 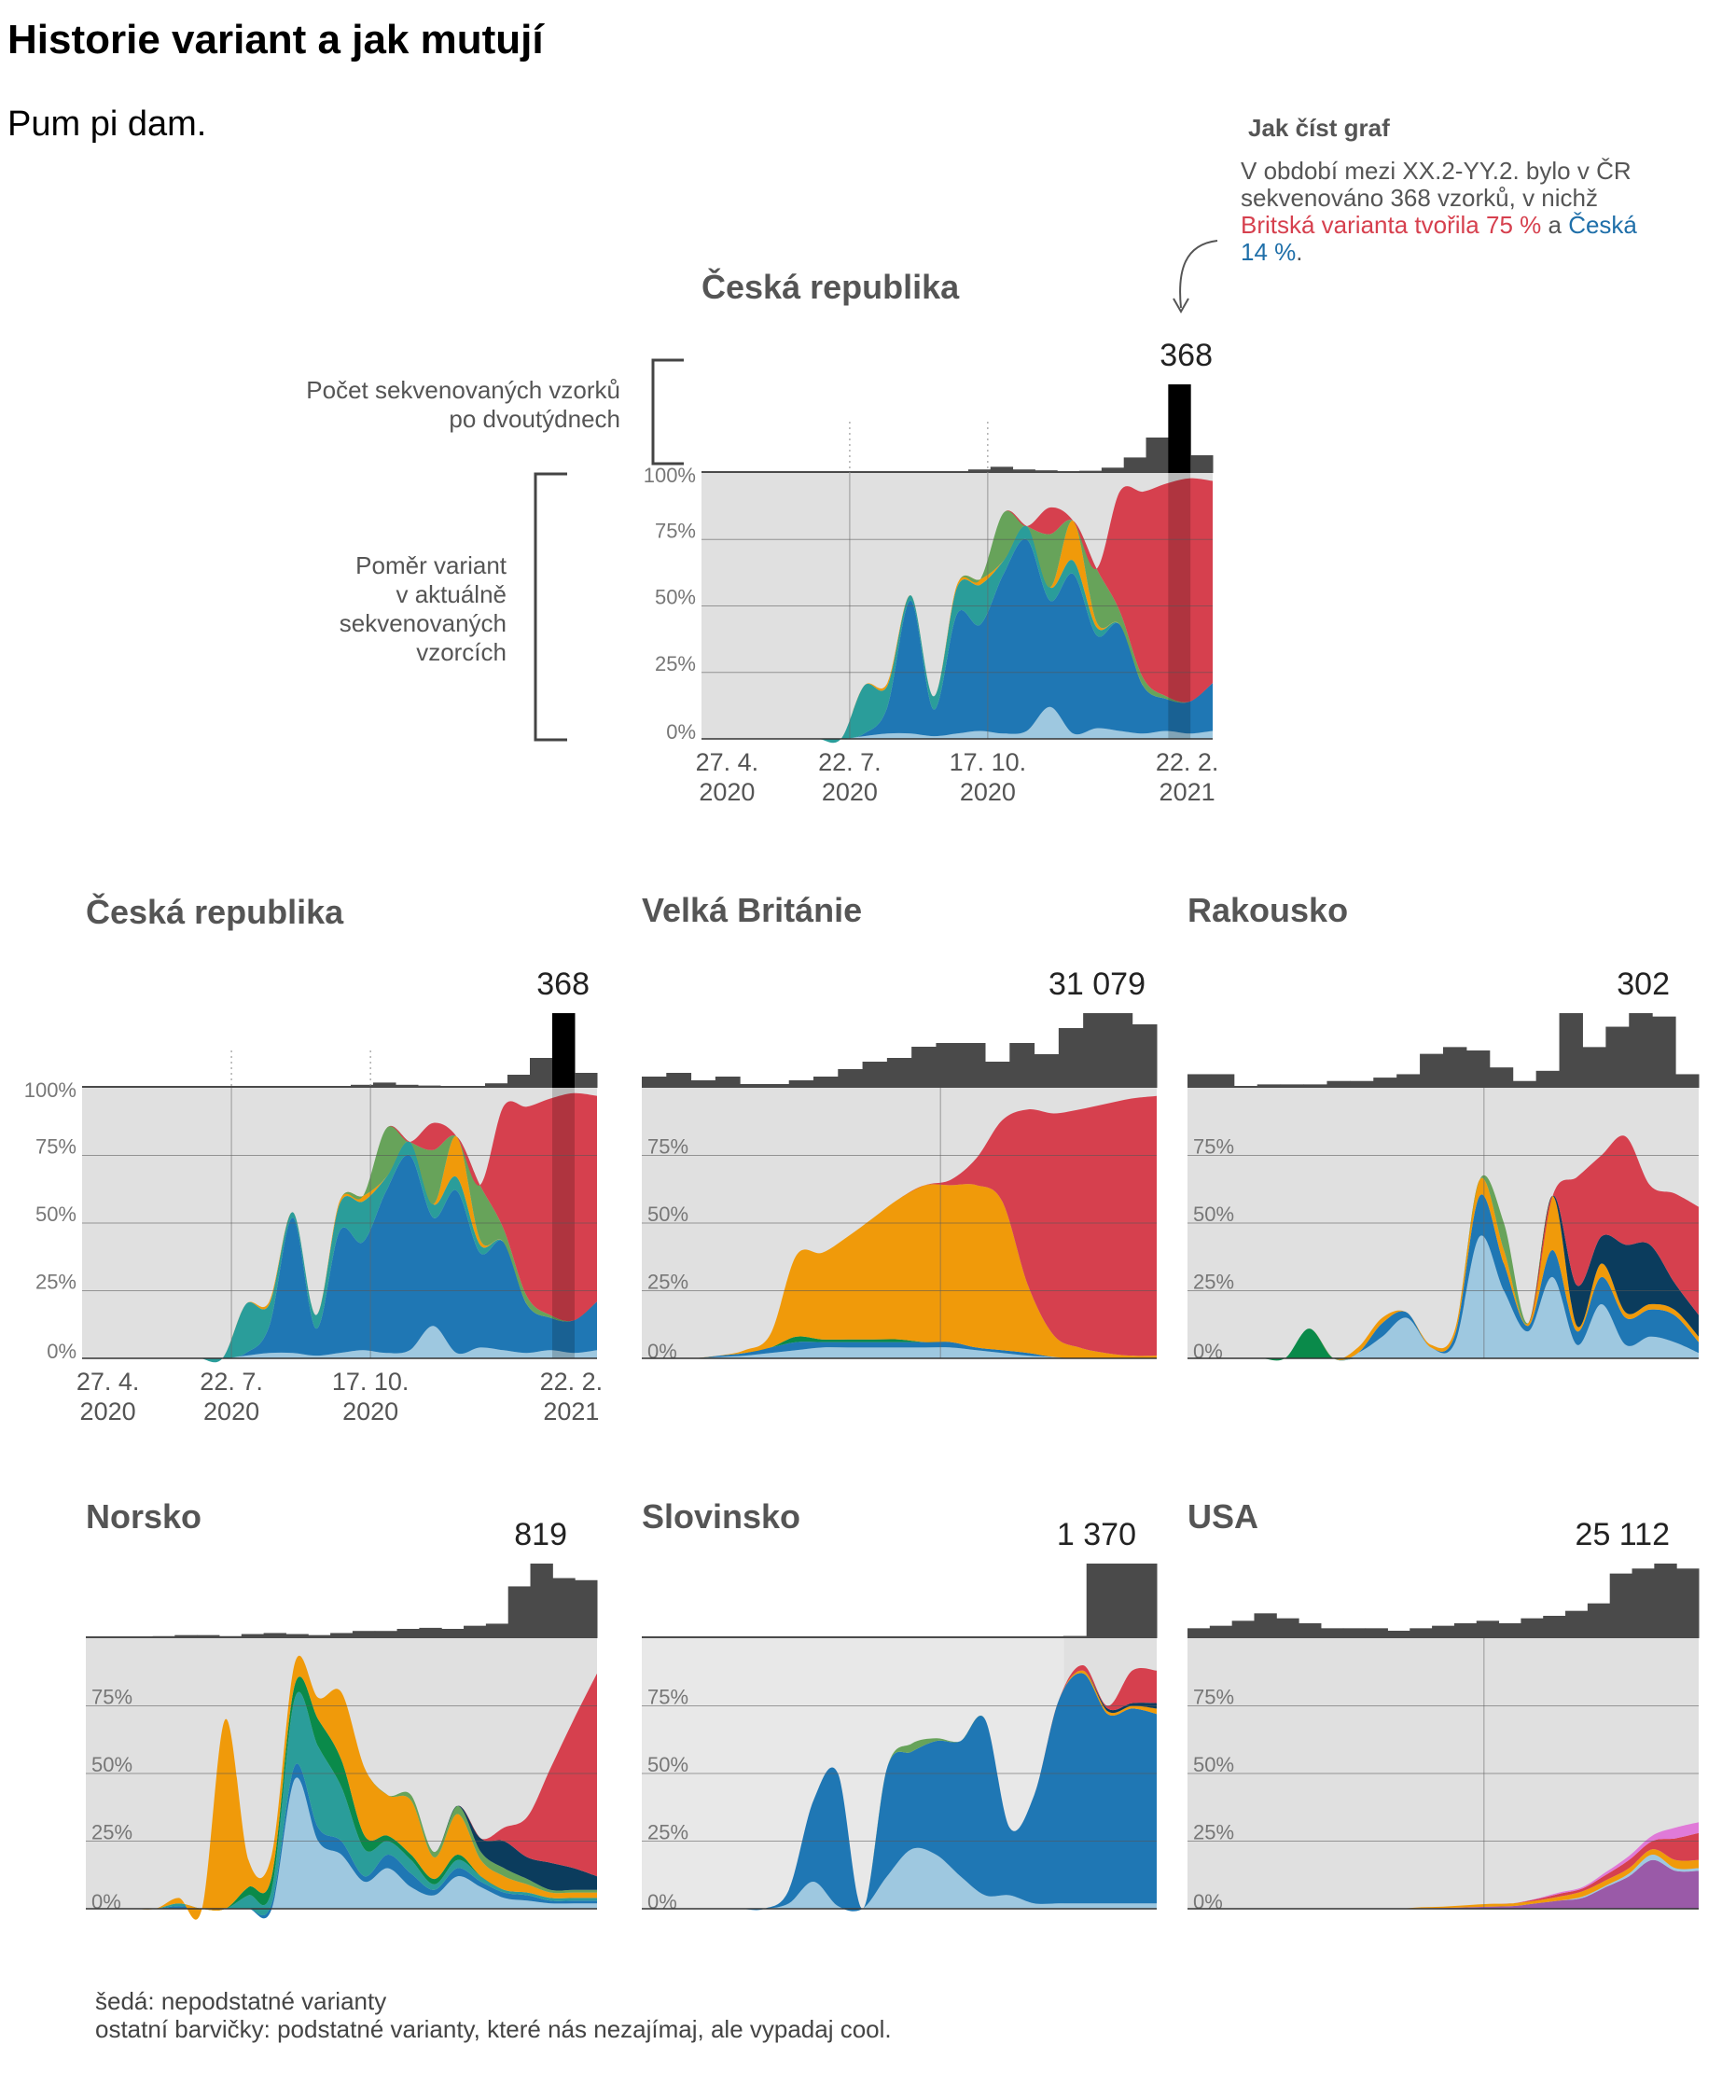 What do you see at coordinates (1267, 910) in the screenshot?
I see `panel-title-at: Rakousko` at bounding box center [1267, 910].